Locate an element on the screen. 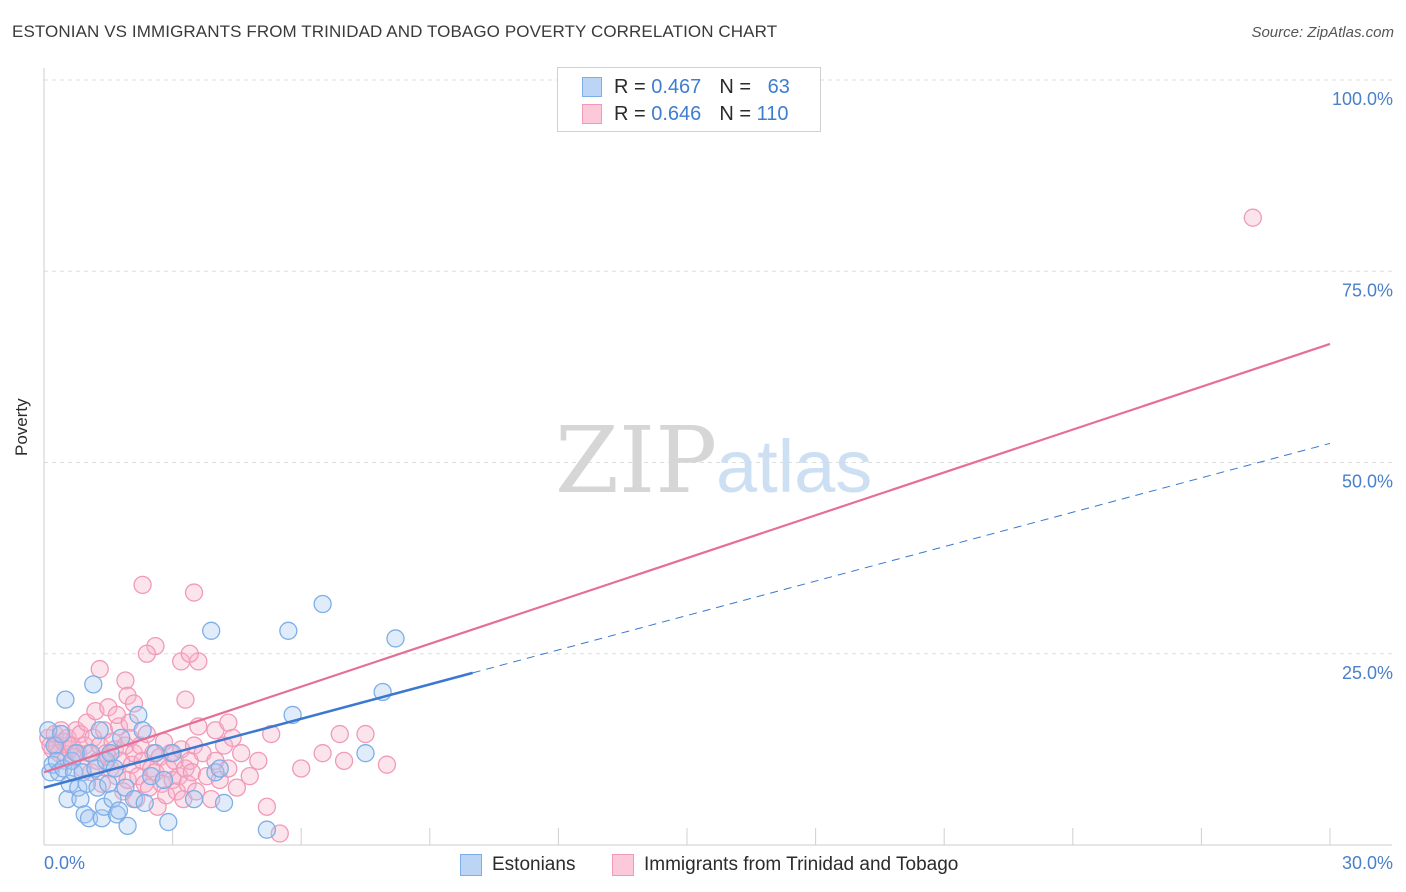 Image resolution: width=1406 pixels, height=892 pixels. y-tick-label: 75.0% is located at coordinates (1367, 290).